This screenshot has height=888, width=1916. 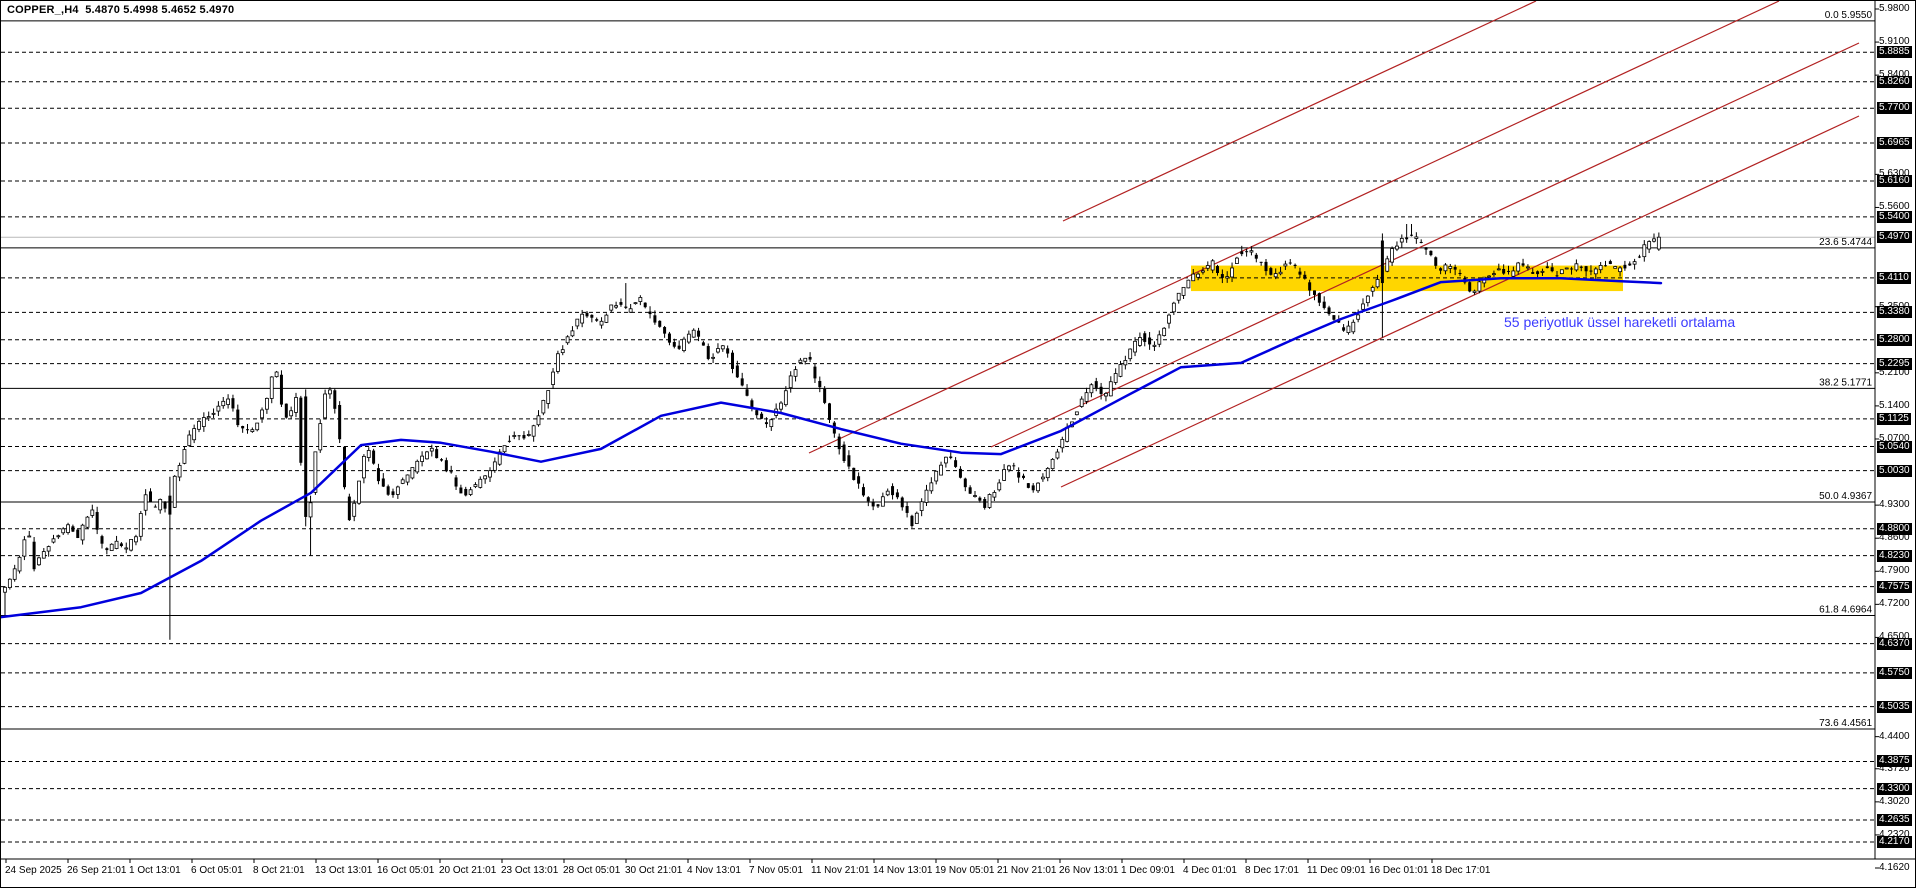 I want to click on date-label: 8 Oct 21:01, so click(x=279, y=870).